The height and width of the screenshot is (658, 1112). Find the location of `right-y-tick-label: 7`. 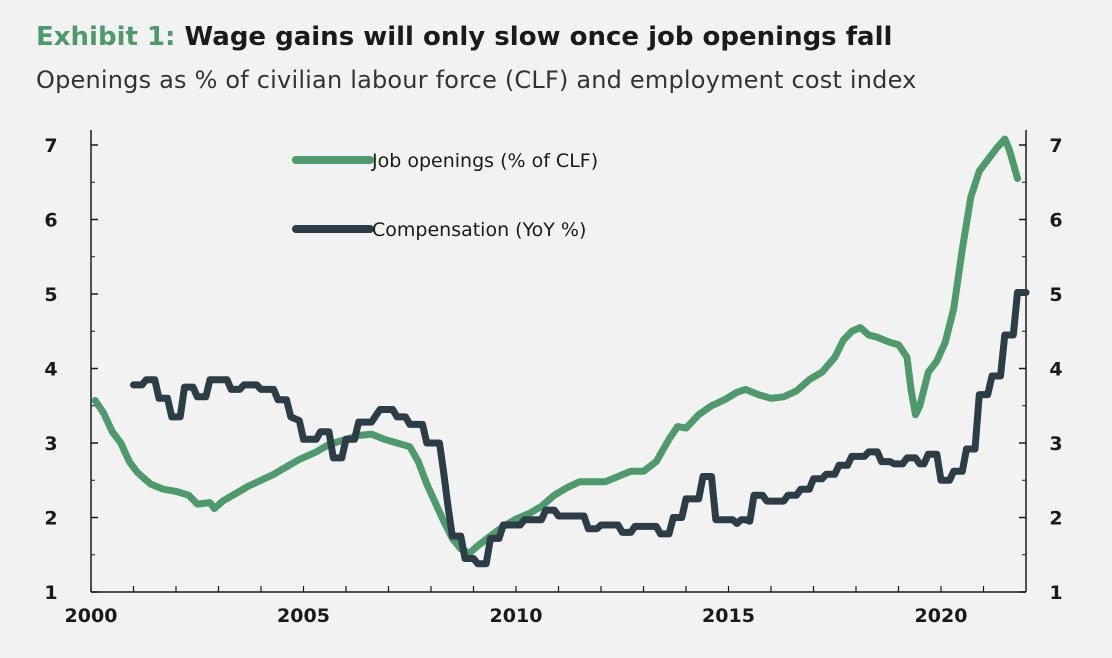

right-y-tick-label: 7 is located at coordinates (1055, 146).